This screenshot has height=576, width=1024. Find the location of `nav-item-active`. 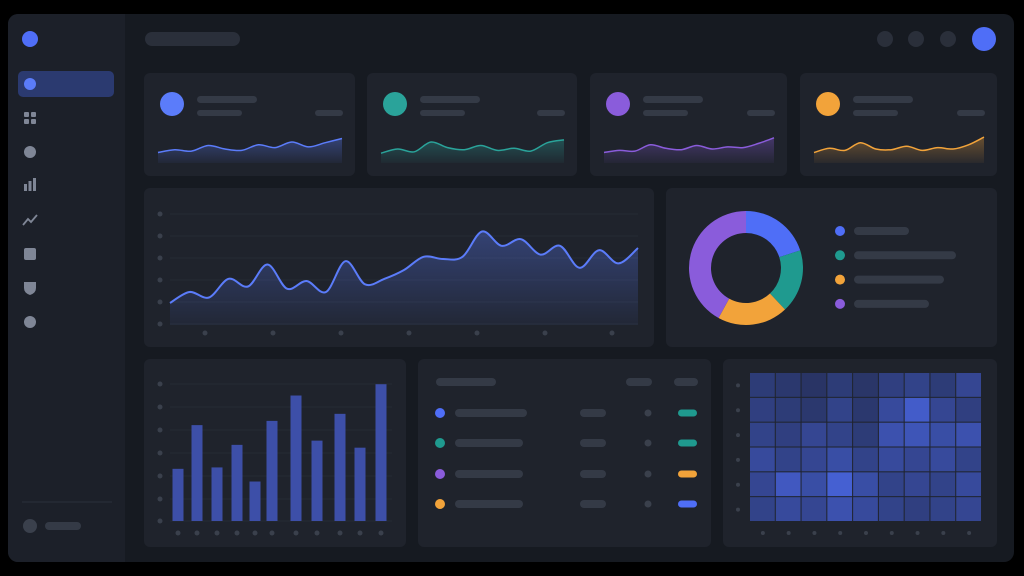

nav-item-active is located at coordinates (66, 84).